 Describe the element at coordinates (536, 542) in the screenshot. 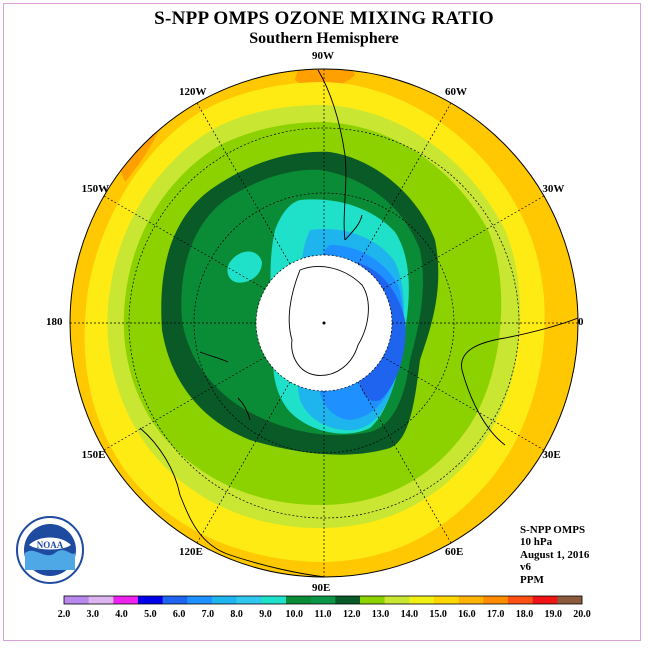

I see `info-level: 10 hPa` at that location.